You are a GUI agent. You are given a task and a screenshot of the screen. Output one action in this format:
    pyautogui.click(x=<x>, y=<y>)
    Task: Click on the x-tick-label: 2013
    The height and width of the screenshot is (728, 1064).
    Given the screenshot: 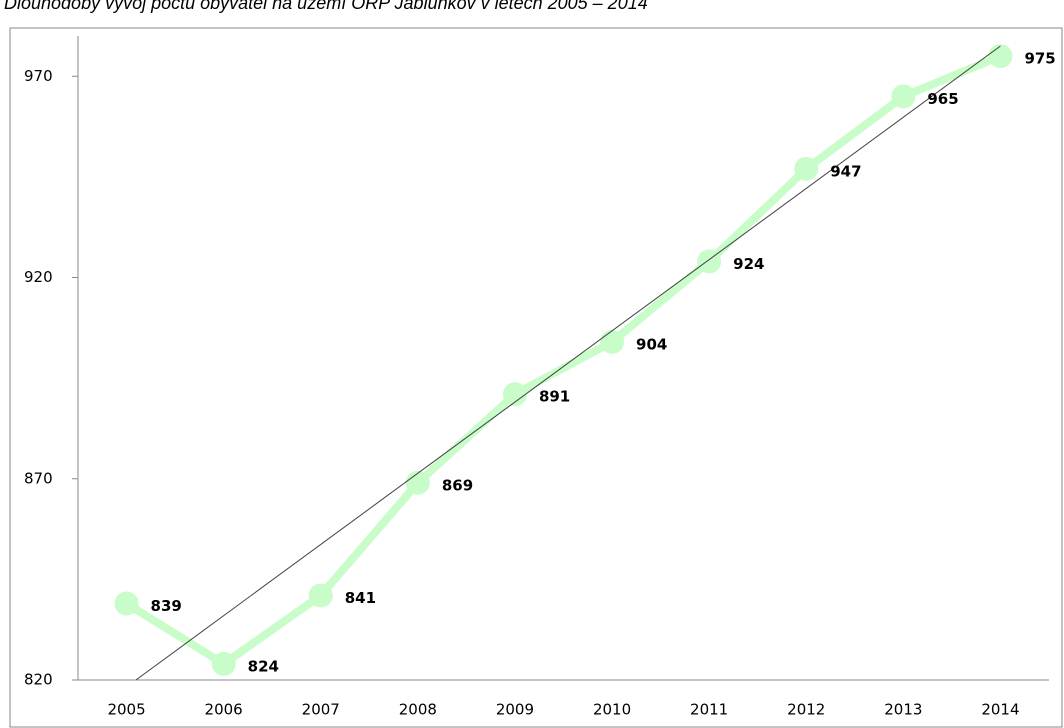 What is the action you would take?
    pyautogui.click(x=903, y=710)
    